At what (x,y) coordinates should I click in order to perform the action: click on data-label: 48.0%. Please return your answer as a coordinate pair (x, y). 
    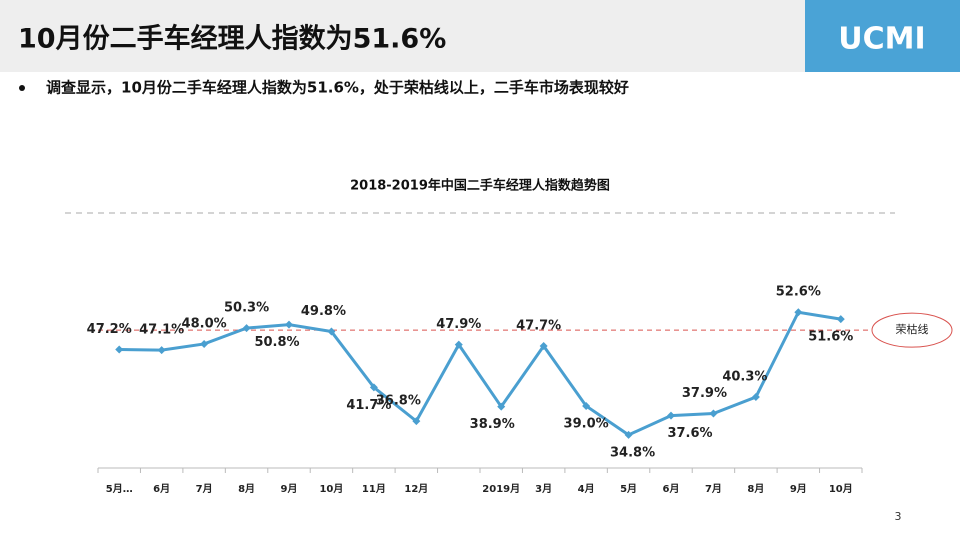
    Looking at the image, I should click on (204, 323).